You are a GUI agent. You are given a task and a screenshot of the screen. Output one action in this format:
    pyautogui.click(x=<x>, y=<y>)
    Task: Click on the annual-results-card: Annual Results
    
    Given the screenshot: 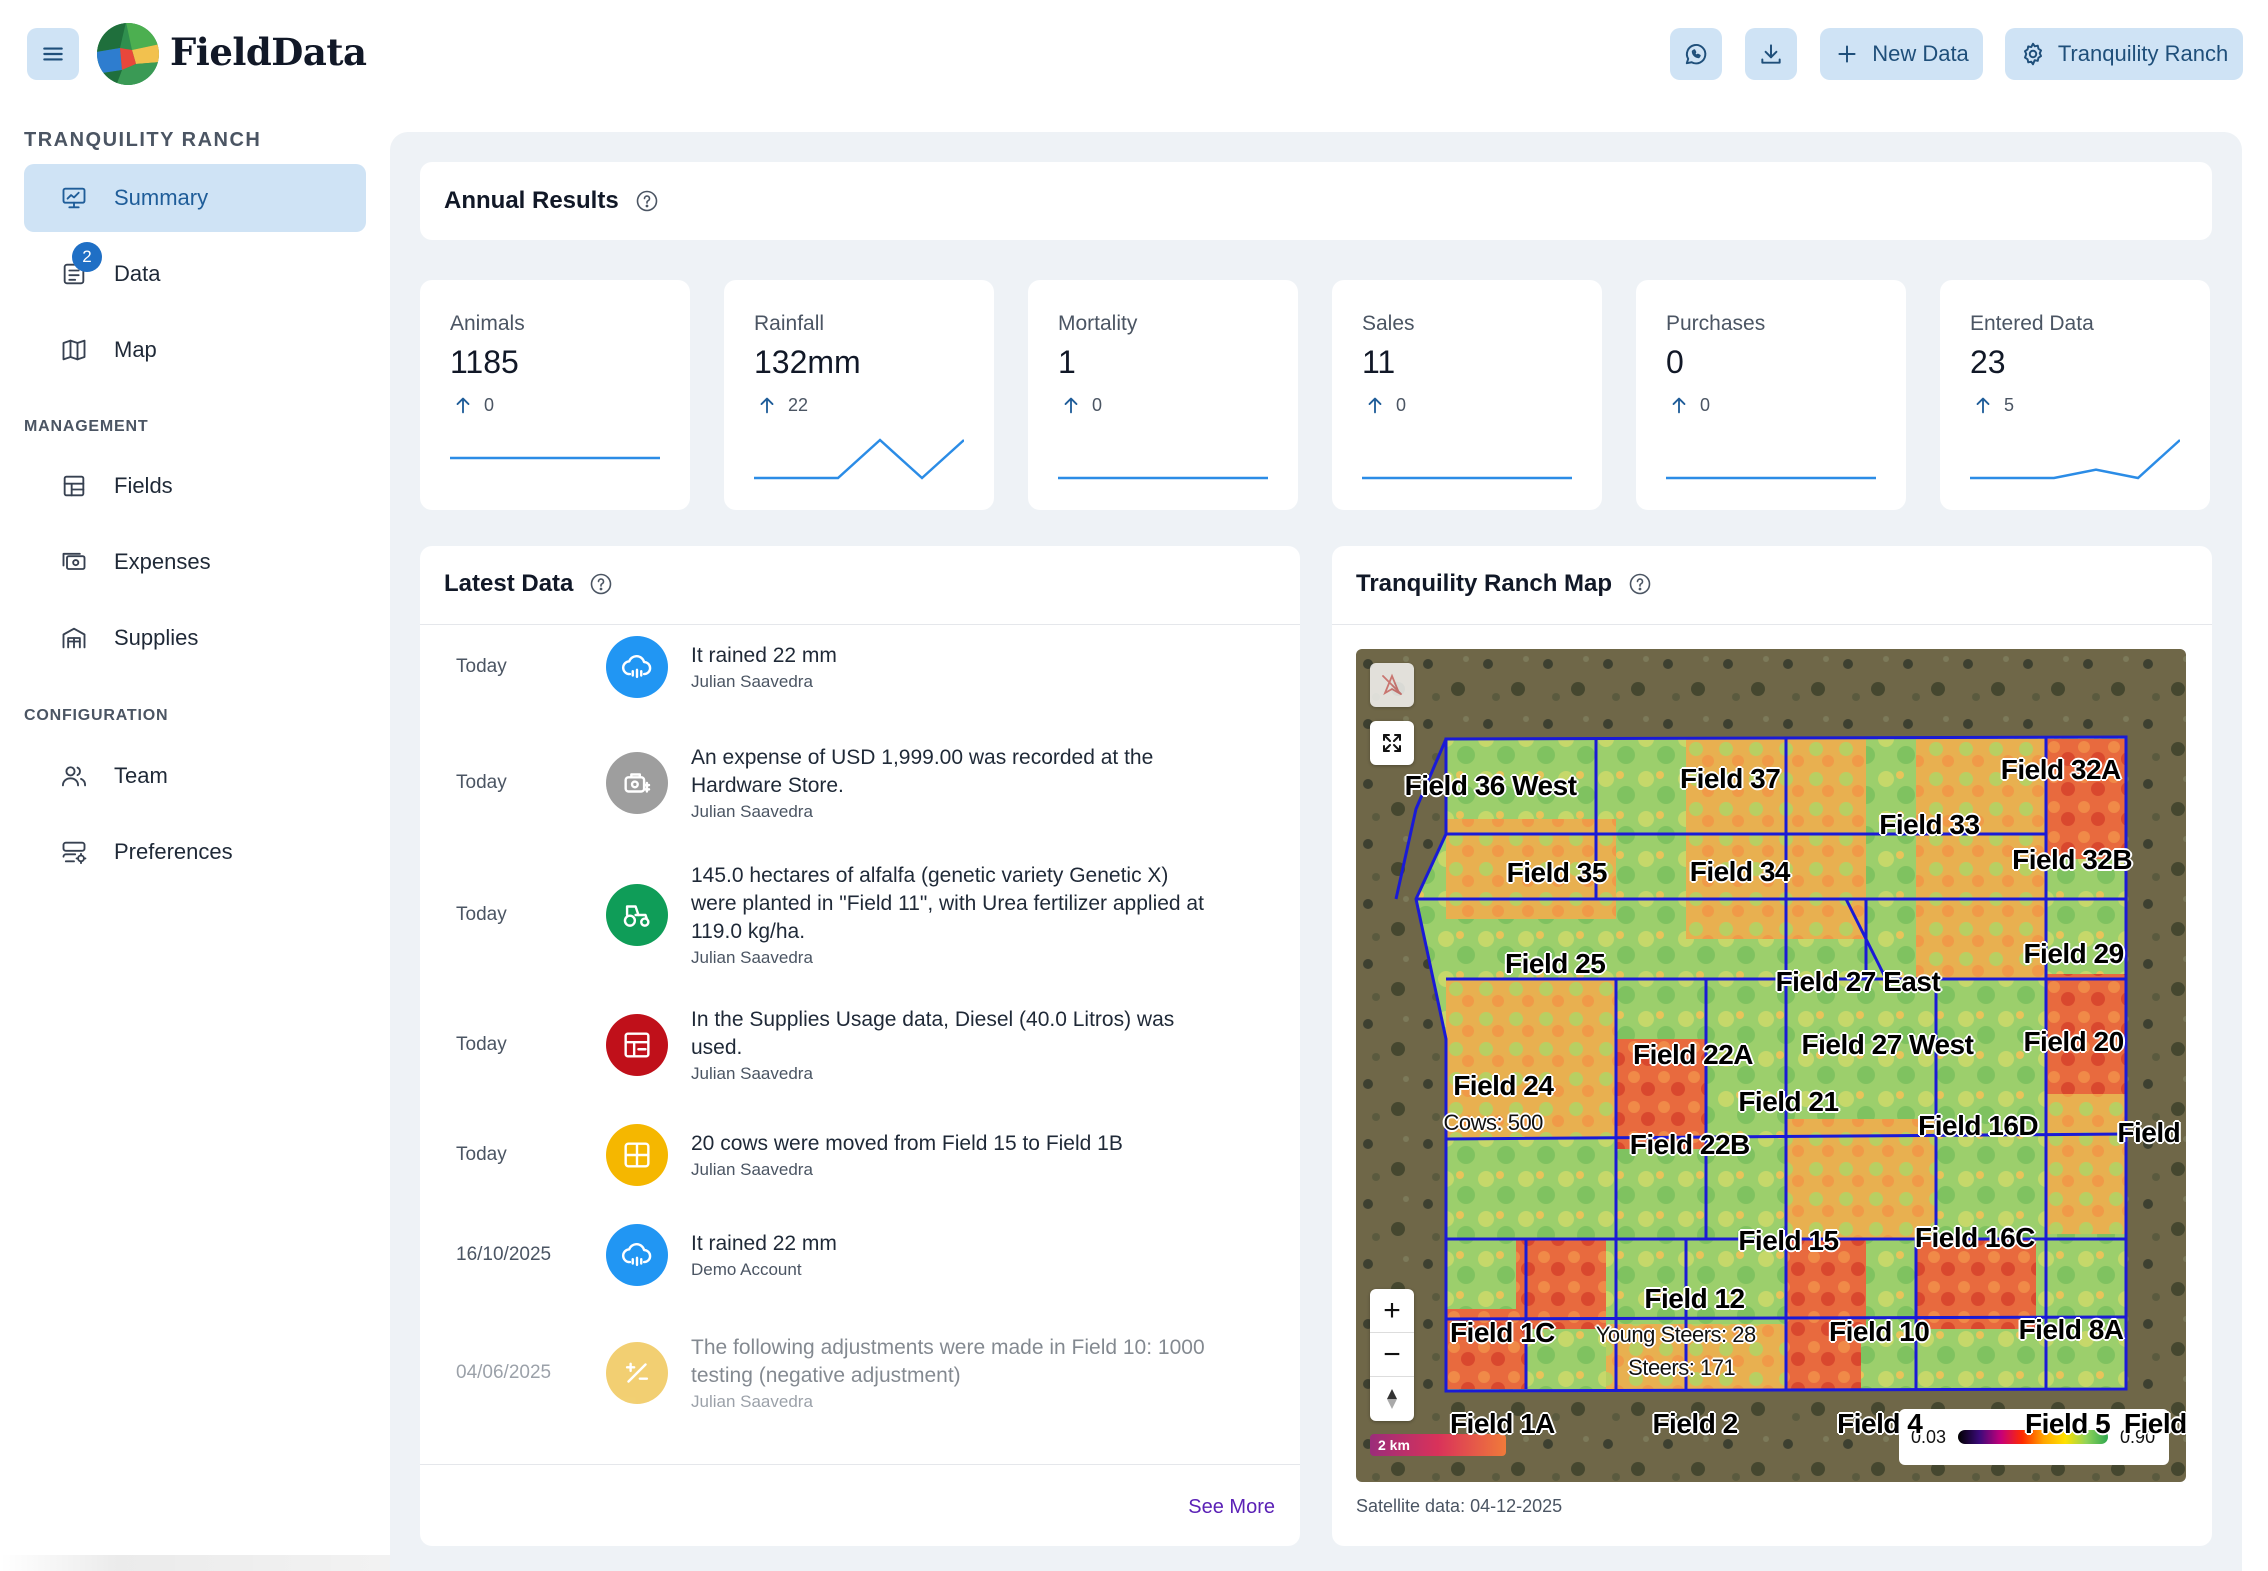 What is the action you would take?
    pyautogui.click(x=1316, y=201)
    